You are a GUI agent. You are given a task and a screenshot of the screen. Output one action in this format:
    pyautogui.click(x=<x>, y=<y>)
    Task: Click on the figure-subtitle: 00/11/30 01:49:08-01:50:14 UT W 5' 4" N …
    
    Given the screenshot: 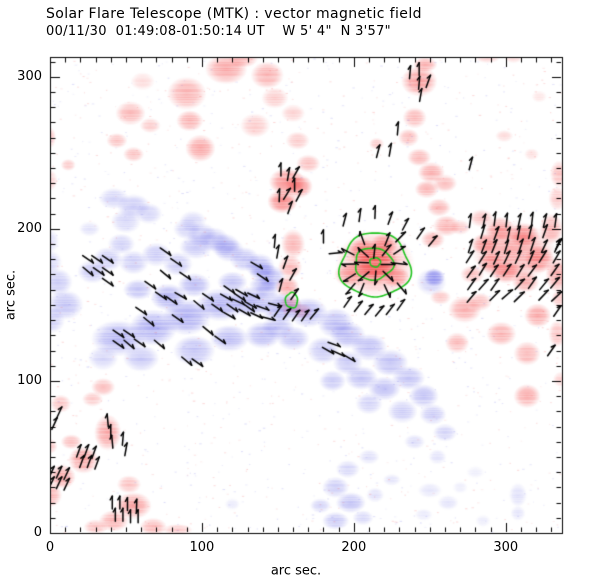 What is the action you would take?
    pyautogui.click(x=218, y=31)
    